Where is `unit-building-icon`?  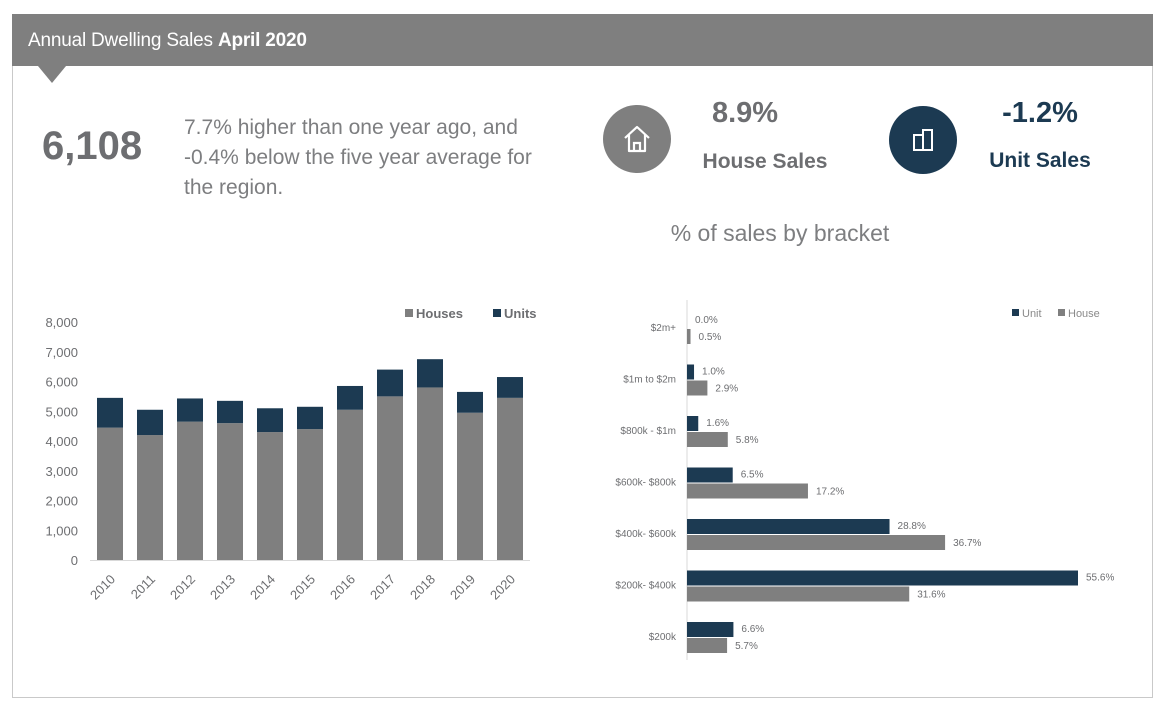 unit-building-icon is located at coordinates (923, 140).